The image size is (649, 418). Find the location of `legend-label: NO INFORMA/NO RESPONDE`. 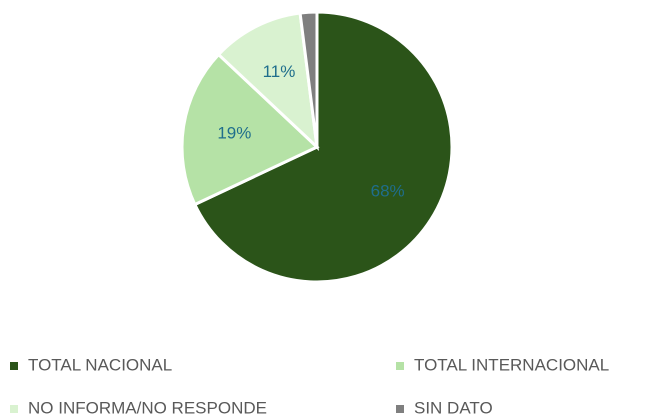

legend-label: NO INFORMA/NO RESPONDE is located at coordinates (147, 407).